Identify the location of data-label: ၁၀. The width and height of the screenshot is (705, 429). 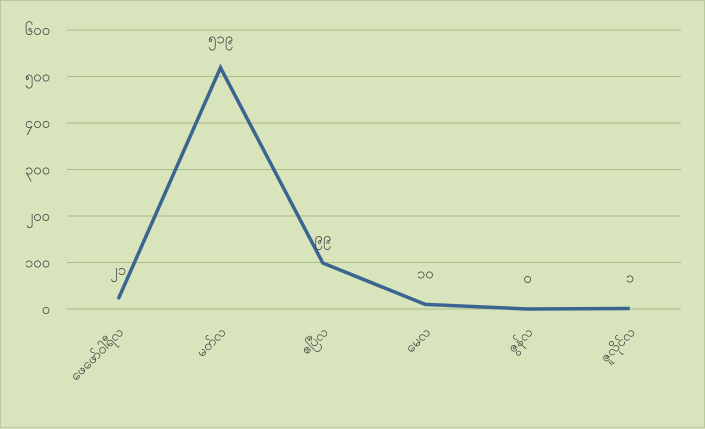
(425, 273).